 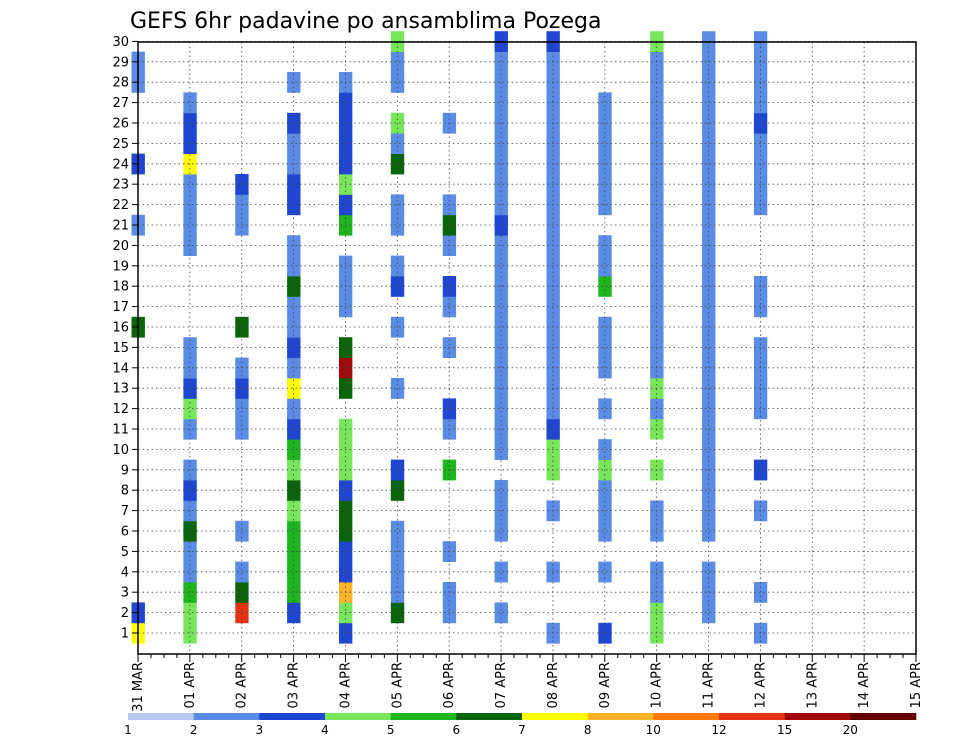 I want to click on x-tick-label: 12 APR, so click(x=760, y=685).